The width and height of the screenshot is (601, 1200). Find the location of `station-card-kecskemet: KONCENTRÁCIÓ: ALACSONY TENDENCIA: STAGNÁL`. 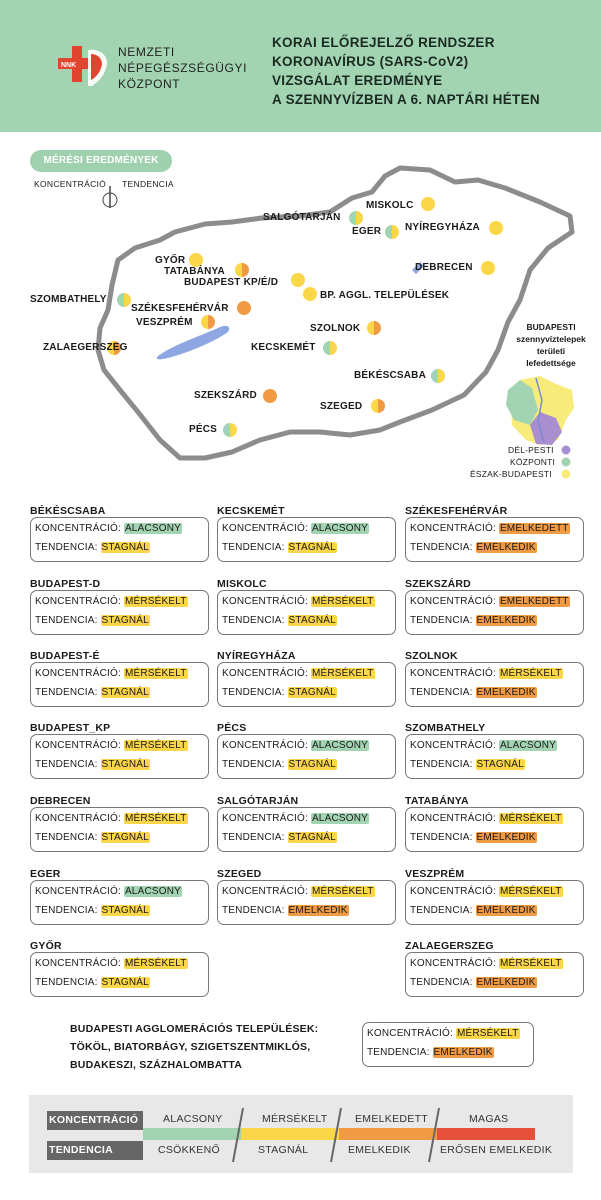

station-card-kecskemet: KONCENTRÁCIÓ: ALACSONY TENDENCIA: STAGNÁL is located at coordinates (306, 539).